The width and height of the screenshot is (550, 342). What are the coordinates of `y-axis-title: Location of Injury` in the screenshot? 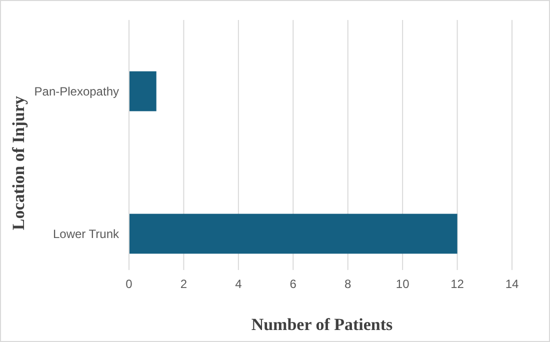 It's located at (18, 162).